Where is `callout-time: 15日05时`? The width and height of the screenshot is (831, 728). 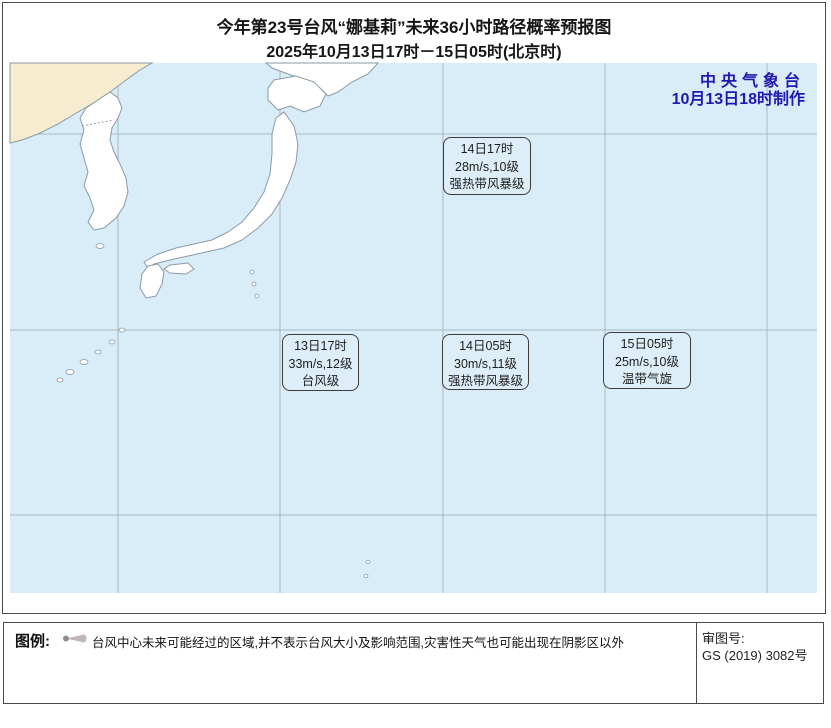
callout-time: 15日05时 is located at coordinates (647, 344).